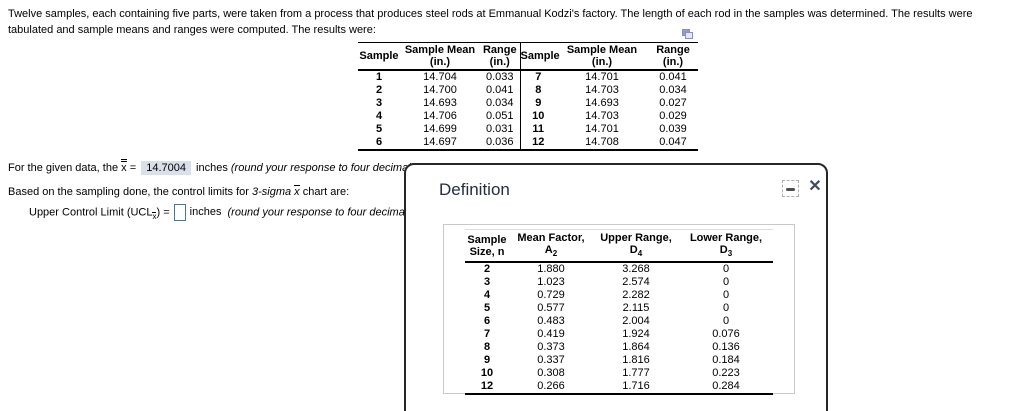  Describe the element at coordinates (440, 103) in the screenshot. I see `table-cell: 14.693` at that location.